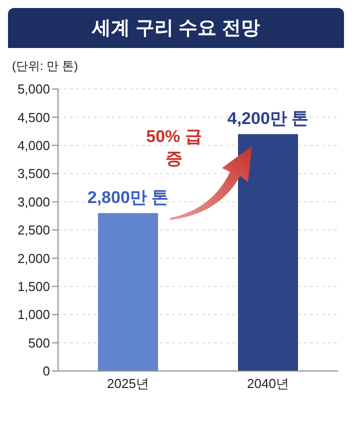 The width and height of the screenshot is (352, 430). What do you see at coordinates (33, 286) in the screenshot?
I see `y-tick-label: 1,500` at bounding box center [33, 286].